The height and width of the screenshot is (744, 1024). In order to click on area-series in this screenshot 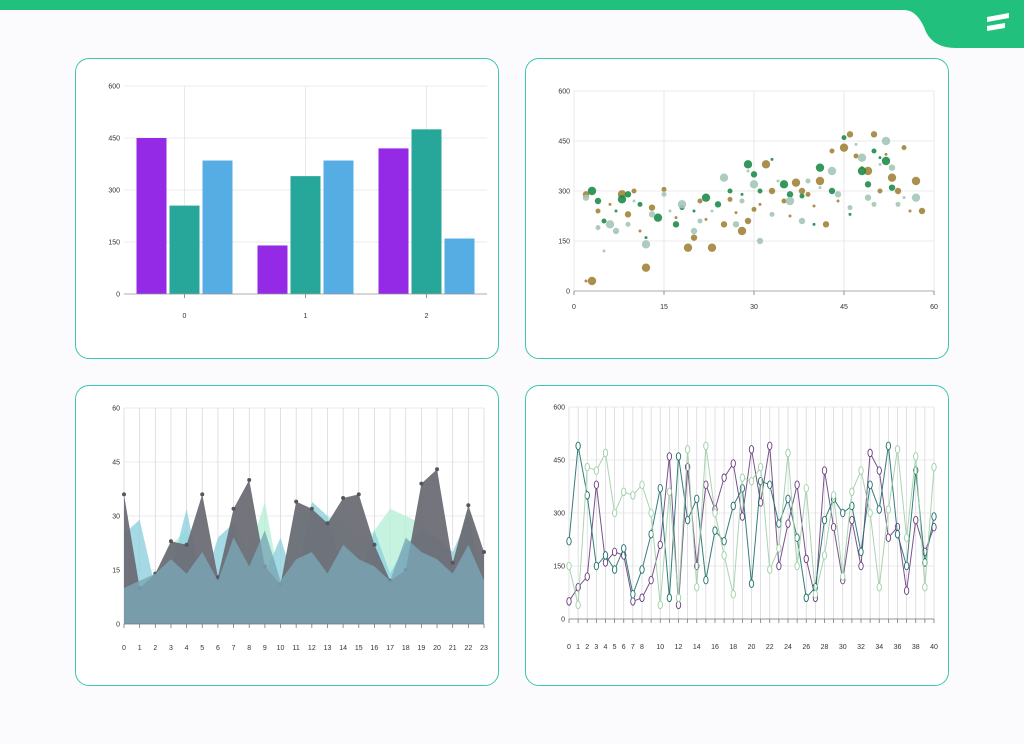, I will do `click(304, 577)`.